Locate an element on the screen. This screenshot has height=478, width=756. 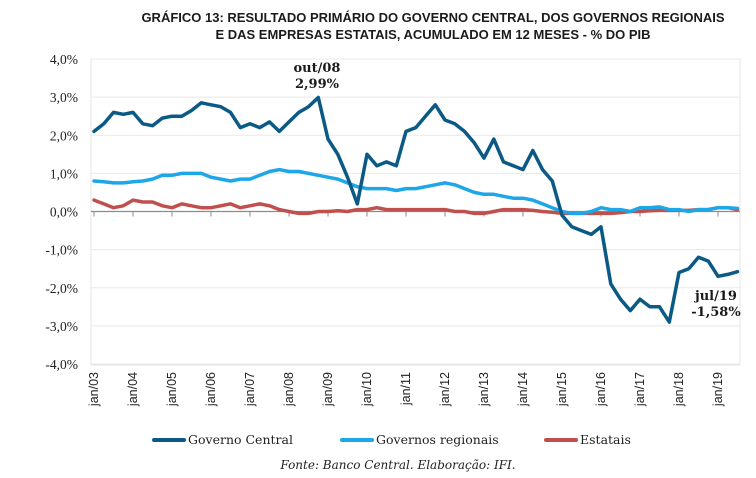
x-tick-label: jan/03 is located at coordinates (94, 389).